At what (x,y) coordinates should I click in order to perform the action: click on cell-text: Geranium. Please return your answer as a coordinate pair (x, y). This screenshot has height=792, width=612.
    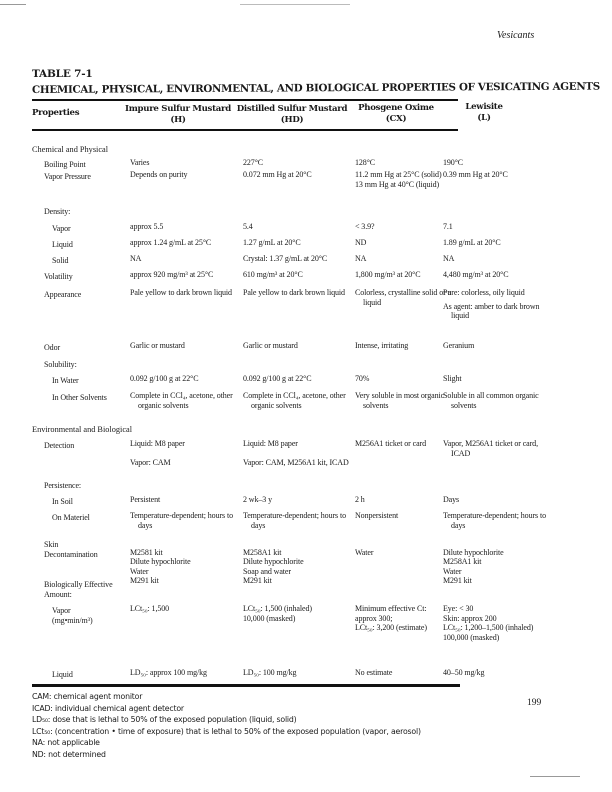
    Looking at the image, I should click on (459, 345).